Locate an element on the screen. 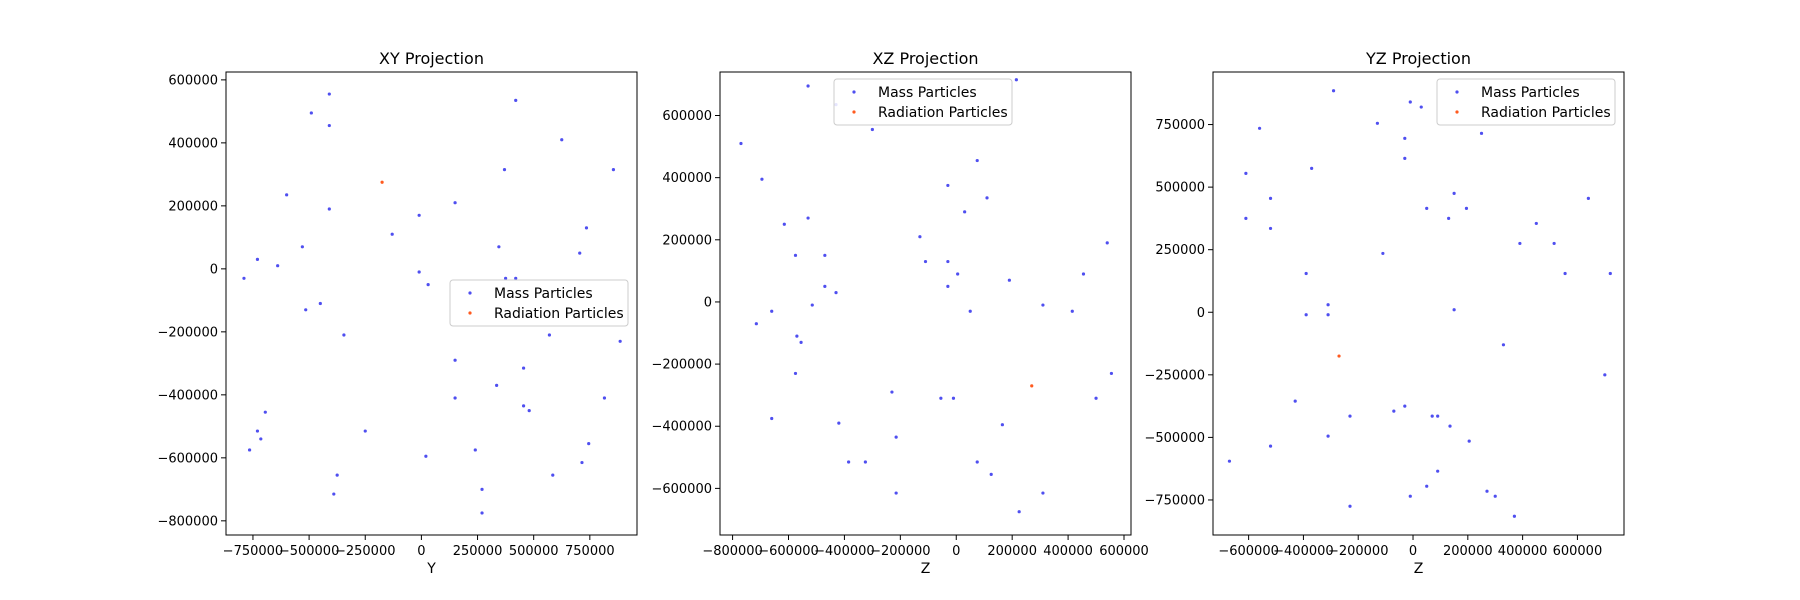  legend-entry: Radiation Particles is located at coordinates (559, 314).